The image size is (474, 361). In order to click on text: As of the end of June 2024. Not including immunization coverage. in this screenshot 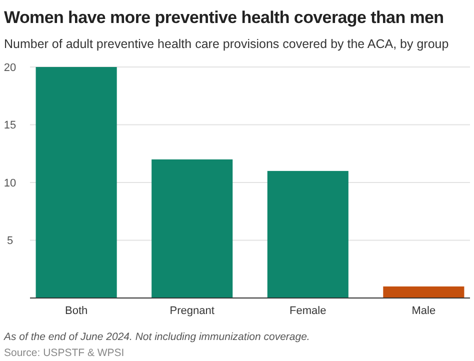, I will do `click(156, 337)`.